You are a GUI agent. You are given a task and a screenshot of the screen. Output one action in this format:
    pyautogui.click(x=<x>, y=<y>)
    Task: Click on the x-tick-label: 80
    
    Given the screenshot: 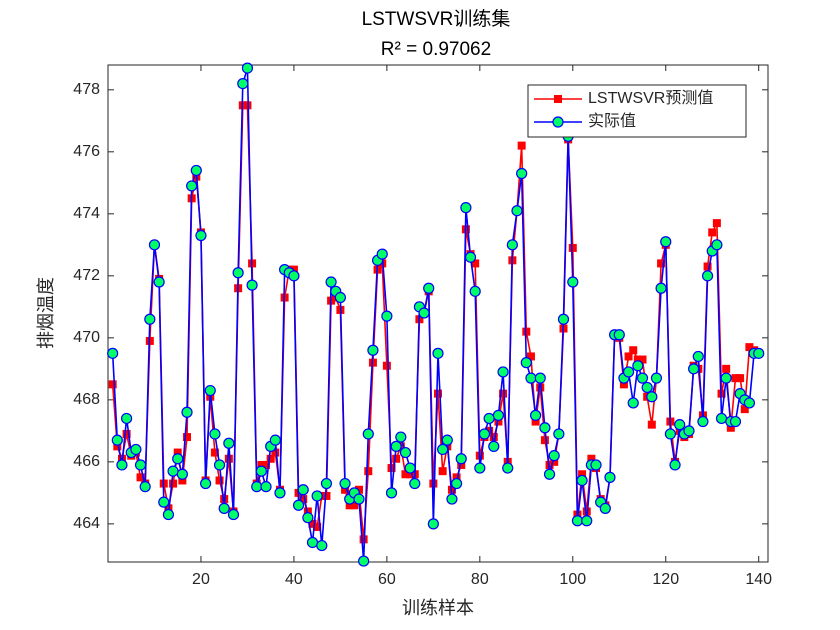 What is the action you would take?
    pyautogui.click(x=480, y=579)
    